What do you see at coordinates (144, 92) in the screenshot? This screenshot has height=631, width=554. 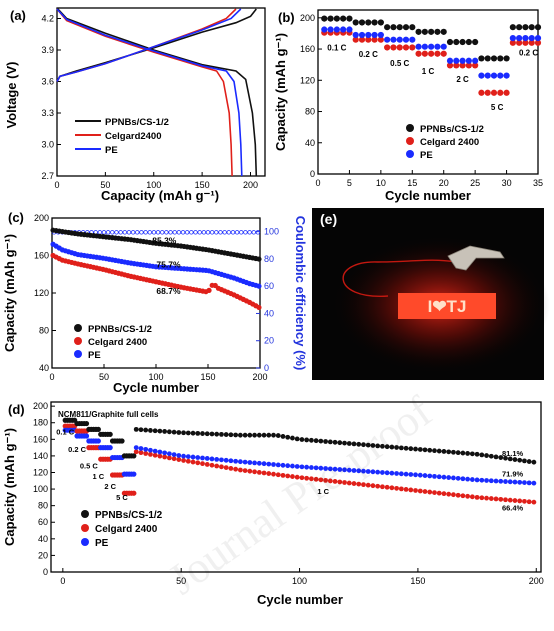 I see `discharge-curve-a` at bounding box center [144, 92].